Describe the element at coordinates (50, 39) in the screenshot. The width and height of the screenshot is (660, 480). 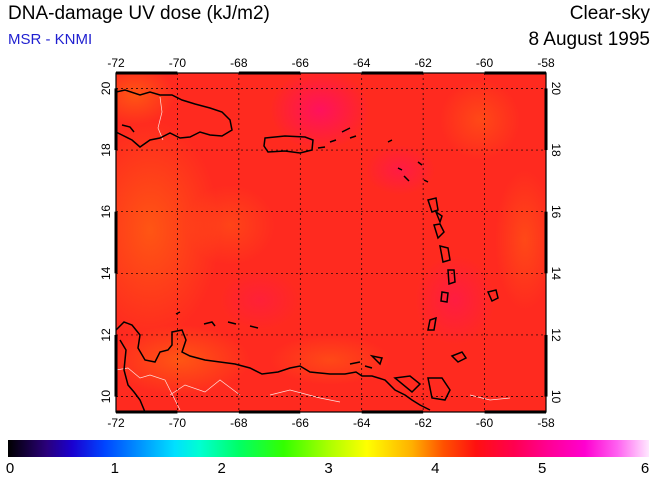
I see `source-label: MSR - KNMI` at that location.